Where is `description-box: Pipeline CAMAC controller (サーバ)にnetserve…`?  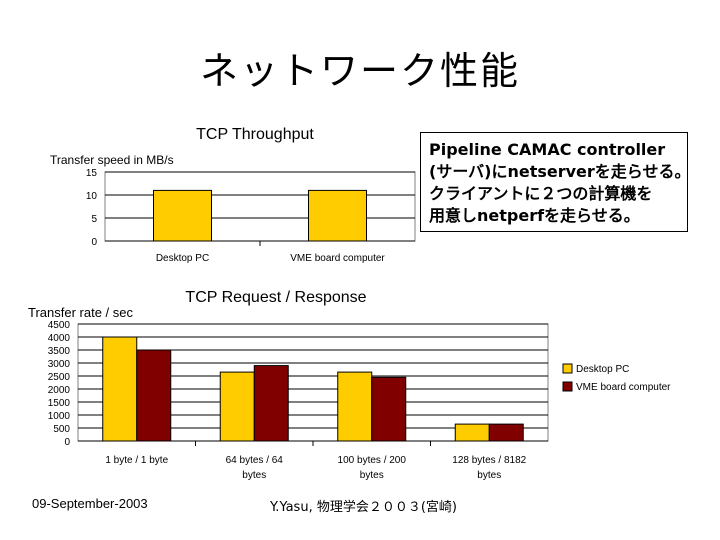
description-box: Pipeline CAMAC controller (サーバ)にnetserve… is located at coordinates (555, 182).